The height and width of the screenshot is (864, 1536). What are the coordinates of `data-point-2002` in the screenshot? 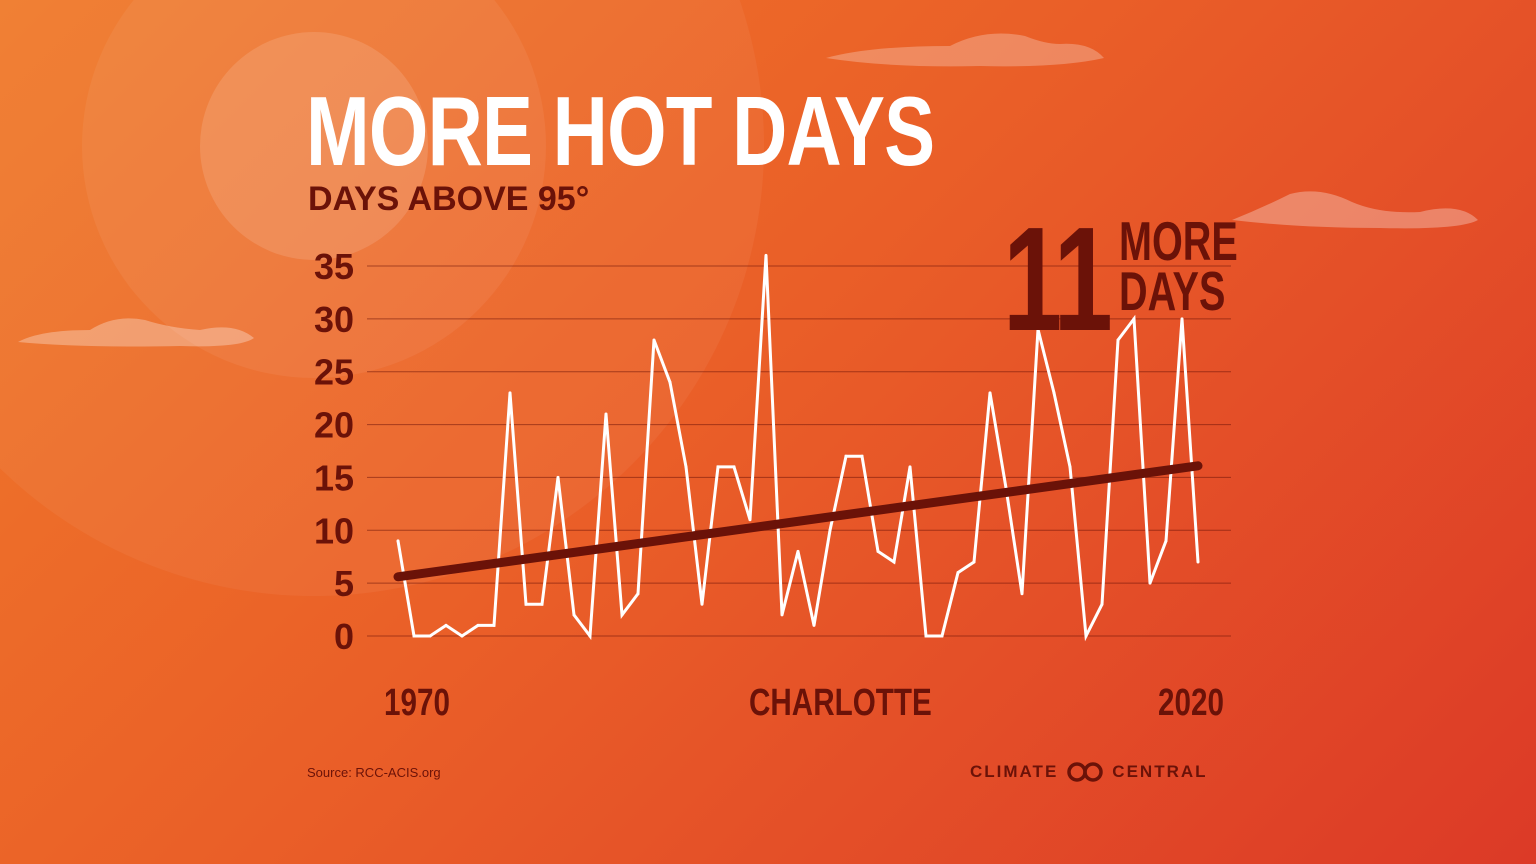 It's located at (910, 467).